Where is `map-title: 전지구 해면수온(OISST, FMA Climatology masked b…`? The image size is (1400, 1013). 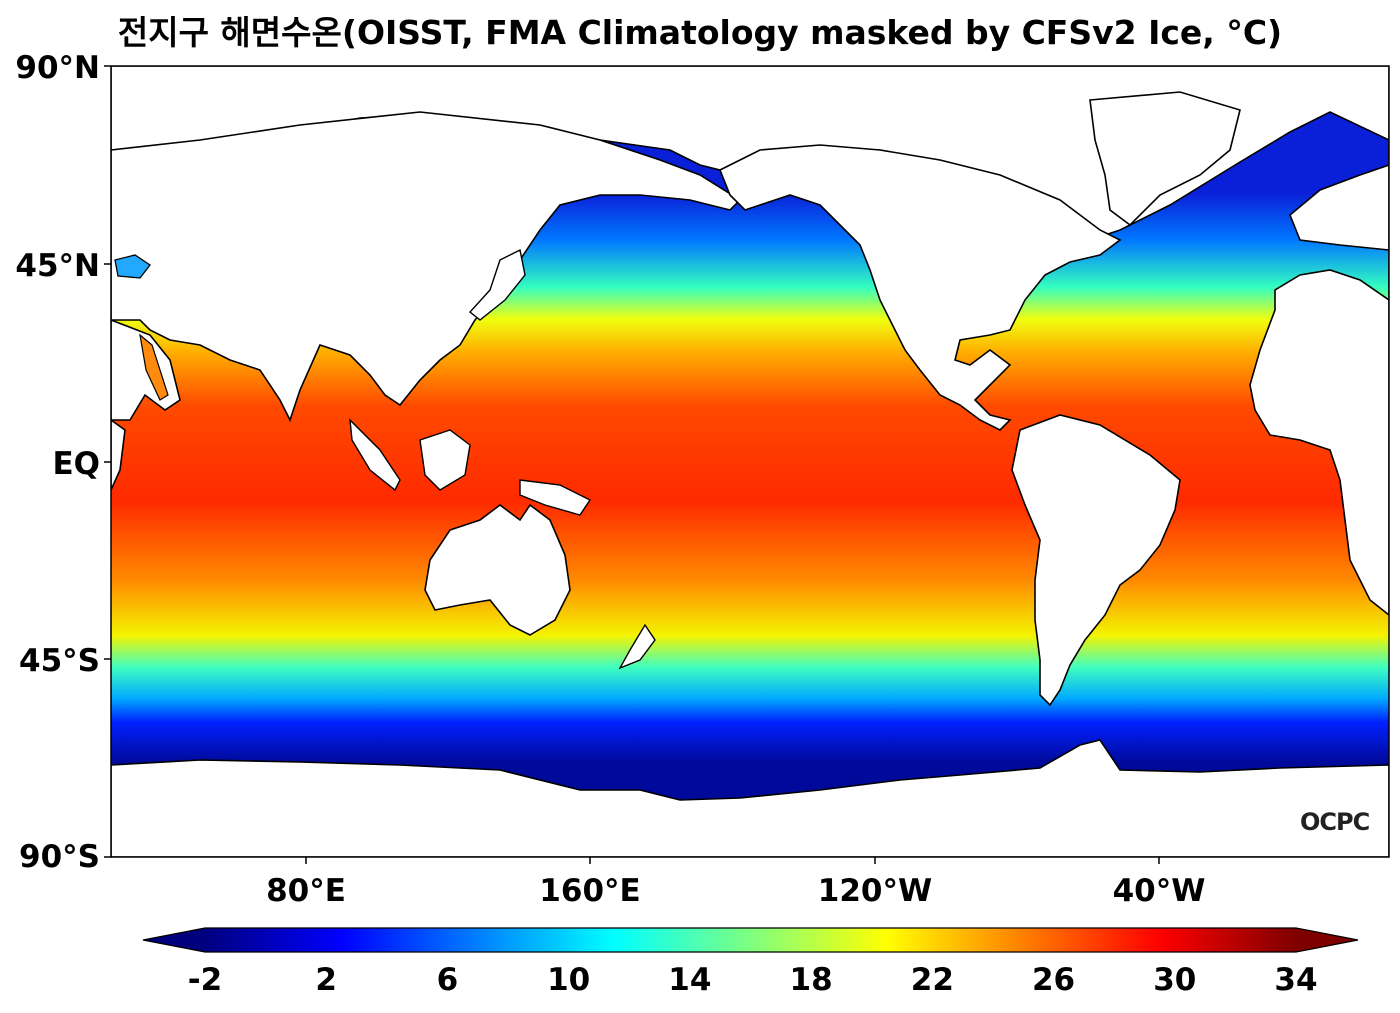
map-title: 전지구 해면수온(OISST, FMA Climatology masked b… is located at coordinates (700, 32).